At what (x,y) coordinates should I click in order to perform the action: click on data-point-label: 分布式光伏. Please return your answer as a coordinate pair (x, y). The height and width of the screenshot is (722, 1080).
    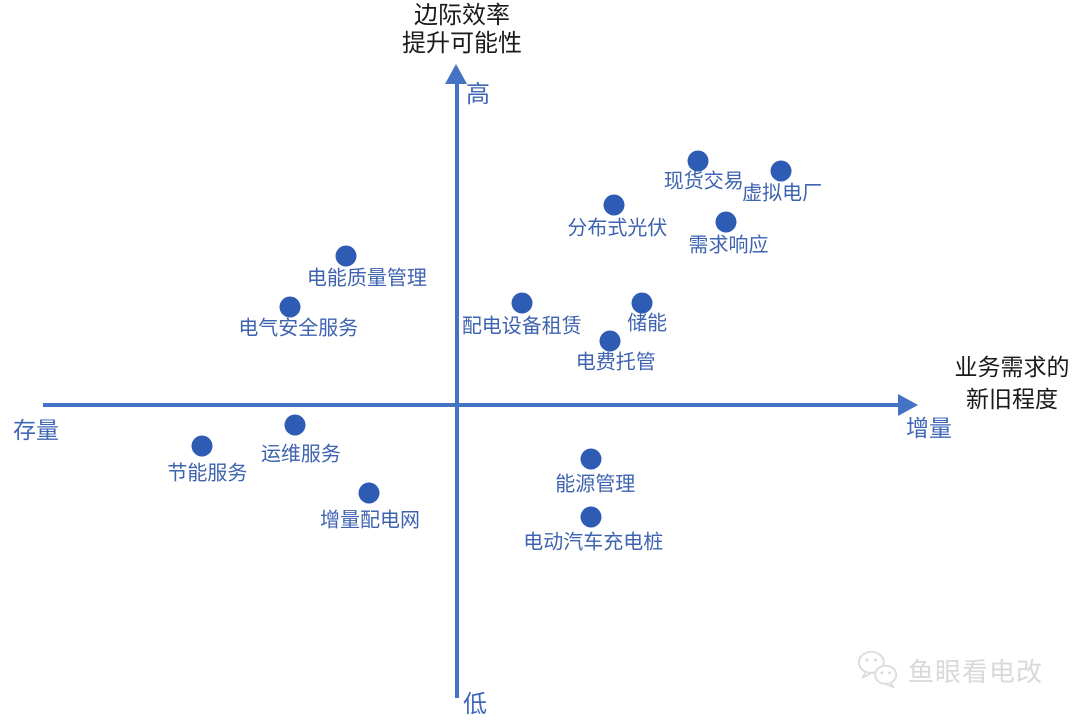
    Looking at the image, I should click on (617, 228).